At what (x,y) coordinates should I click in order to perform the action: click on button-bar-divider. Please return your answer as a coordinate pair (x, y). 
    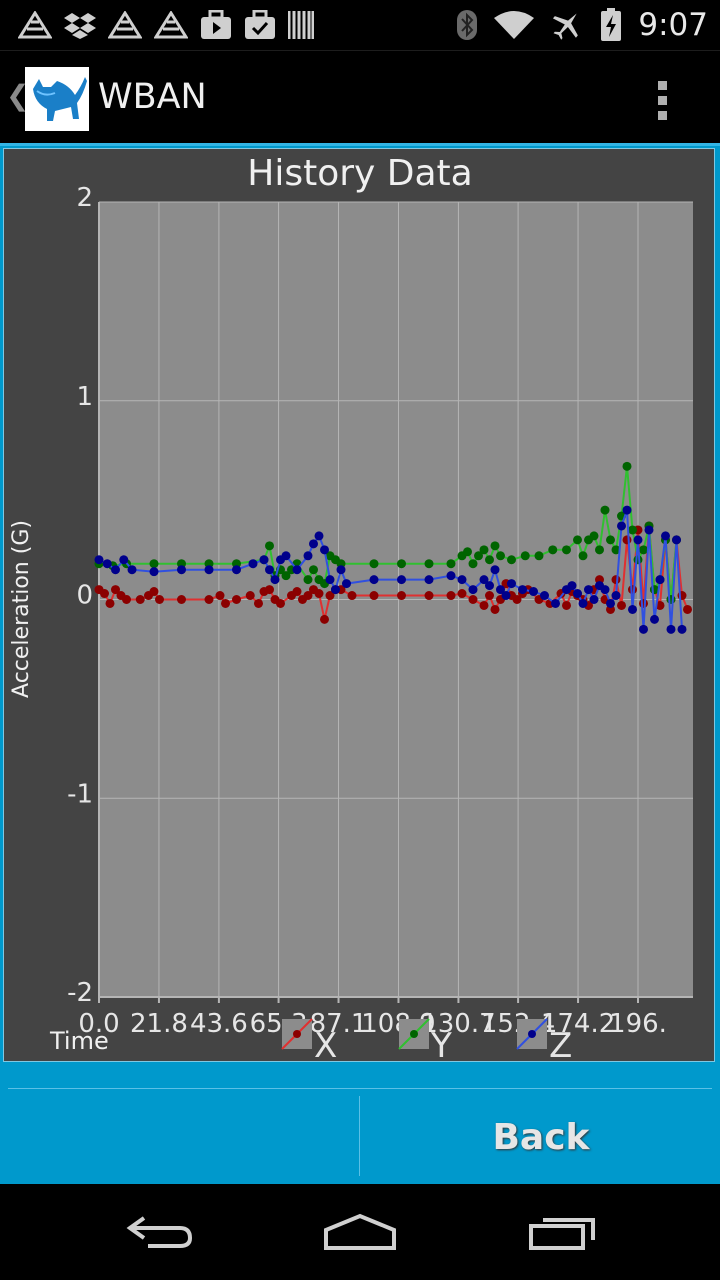
    Looking at the image, I should click on (360, 1088).